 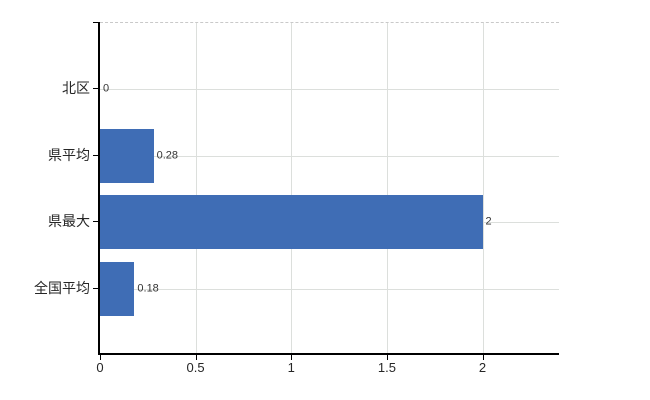 I want to click on y-axis-end-tick, so click(x=96, y=22).